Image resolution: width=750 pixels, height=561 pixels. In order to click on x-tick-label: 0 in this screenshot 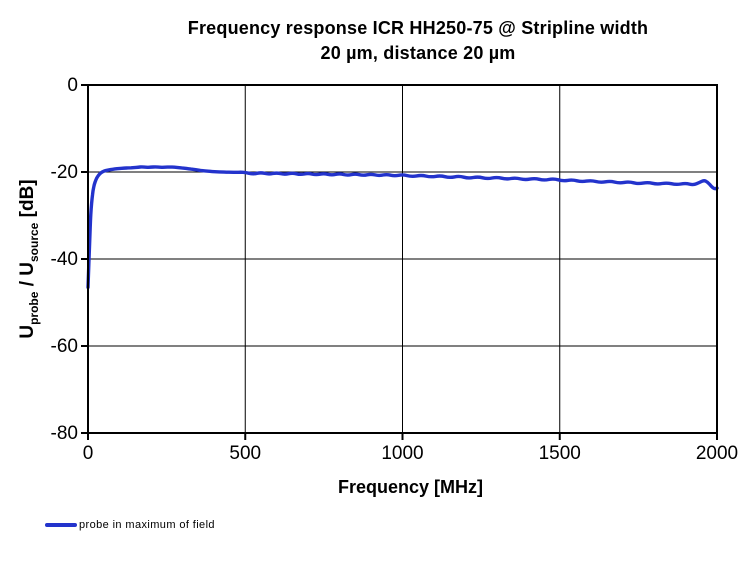, I will do `click(88, 453)`.